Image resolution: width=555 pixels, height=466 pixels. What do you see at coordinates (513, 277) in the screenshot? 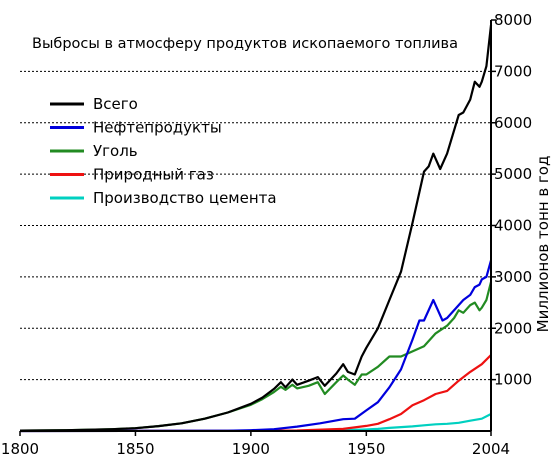
I see `y-tick-label: 3000` at bounding box center [513, 277].